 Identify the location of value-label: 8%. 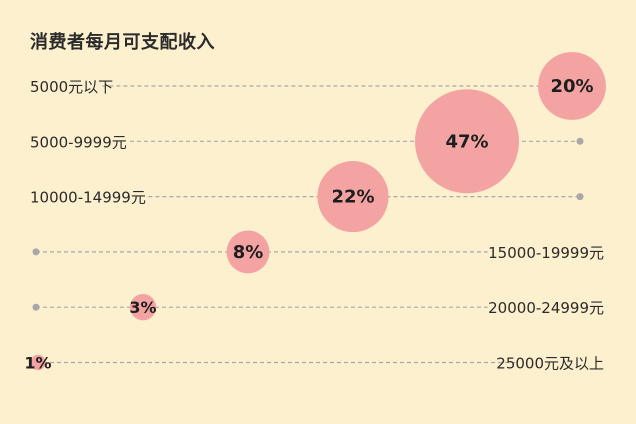
(248, 252).